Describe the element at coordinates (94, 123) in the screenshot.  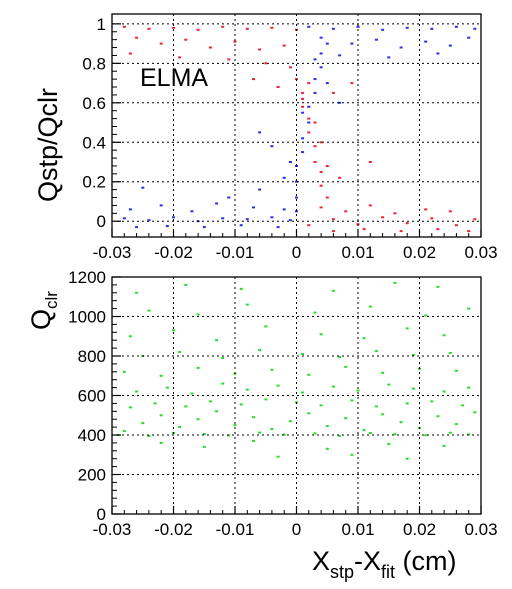
I see `top-y-tick-labels: 0 0.2 0.4 0.6 0.8 1` at that location.